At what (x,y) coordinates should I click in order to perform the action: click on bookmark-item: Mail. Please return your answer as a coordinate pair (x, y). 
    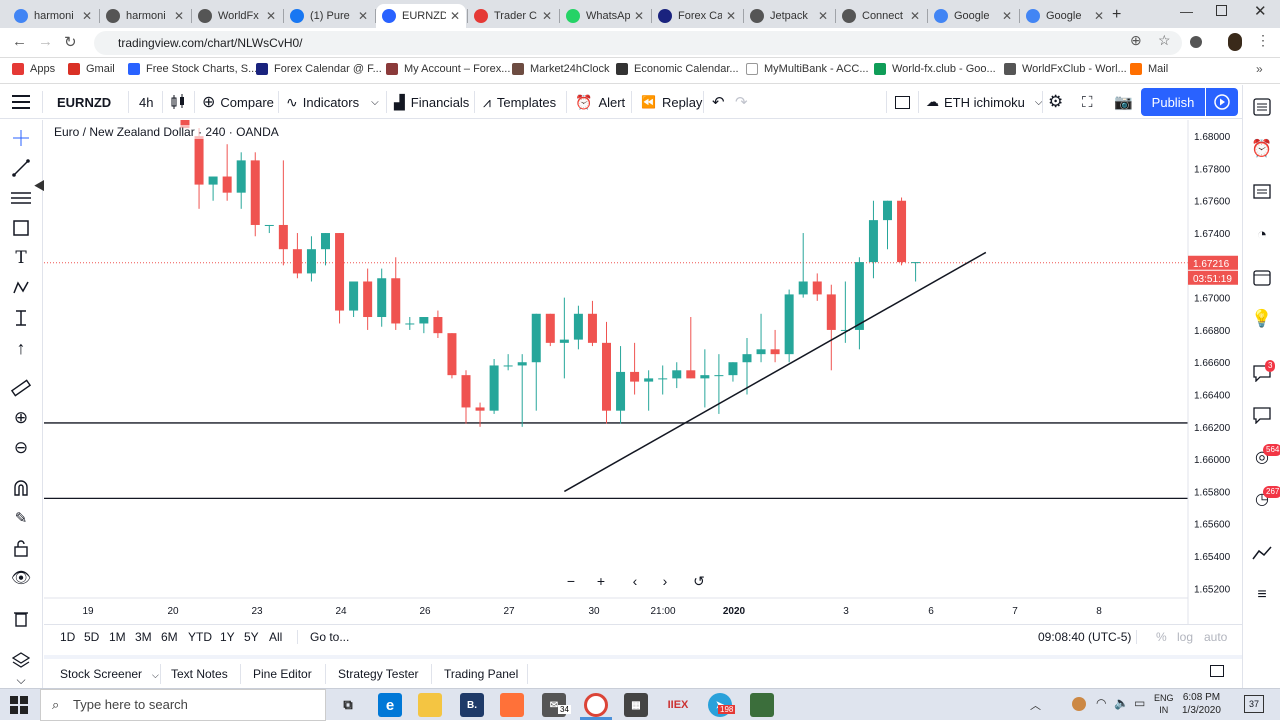
    Looking at the image, I should click on (1149, 69).